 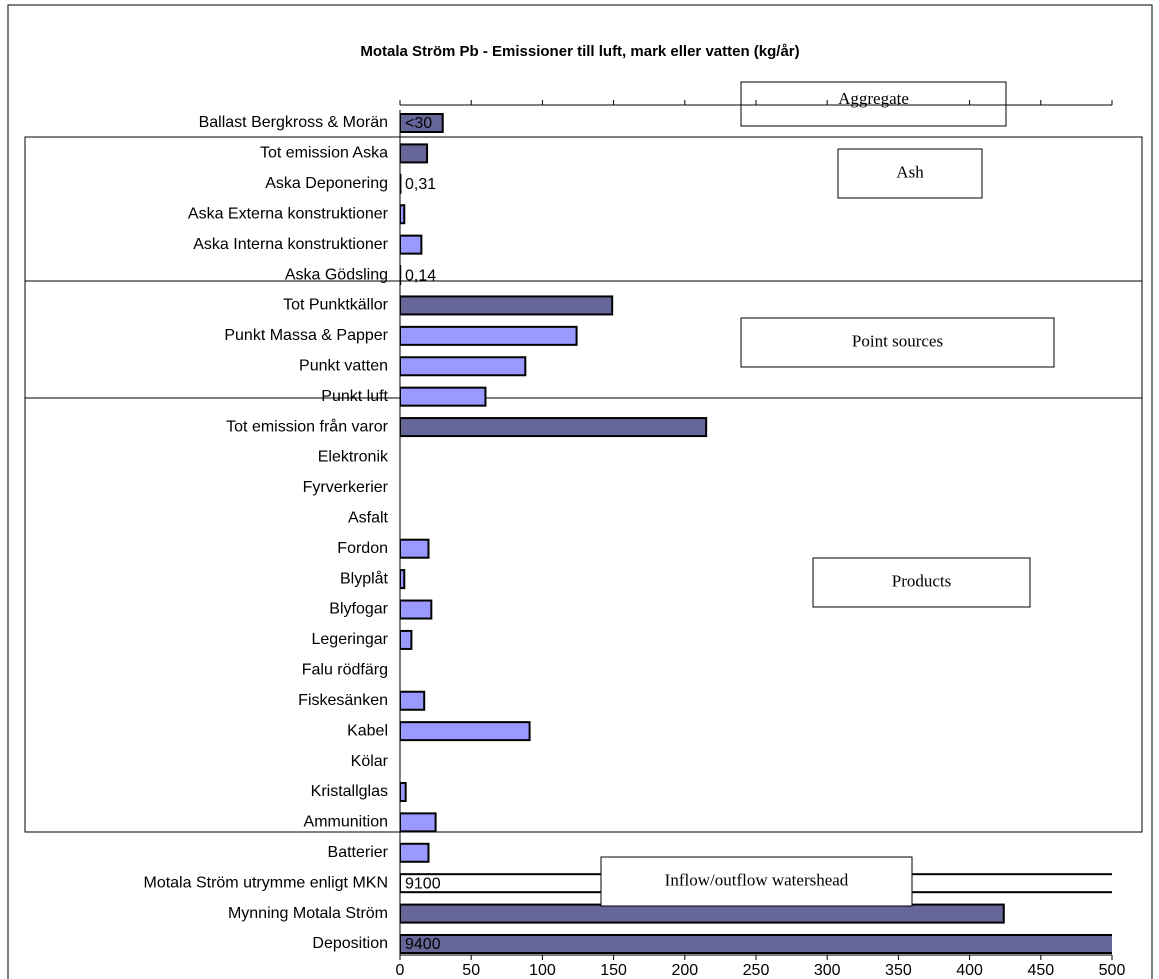 I want to click on annotation: Point sources, so click(x=897, y=340).